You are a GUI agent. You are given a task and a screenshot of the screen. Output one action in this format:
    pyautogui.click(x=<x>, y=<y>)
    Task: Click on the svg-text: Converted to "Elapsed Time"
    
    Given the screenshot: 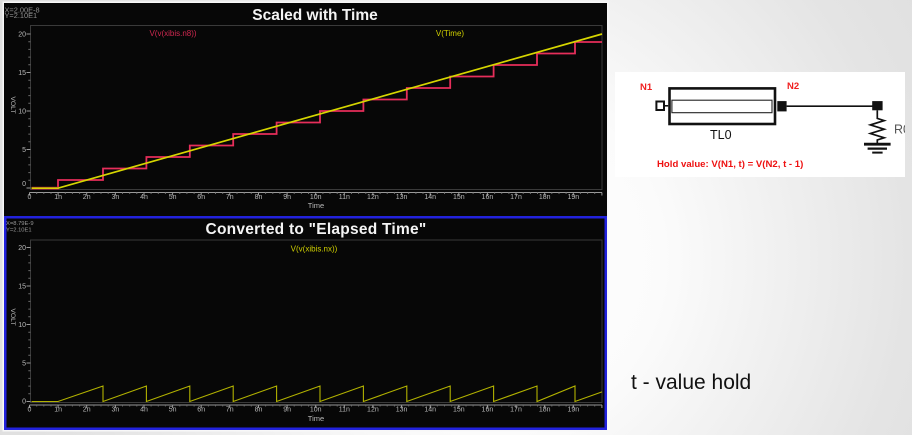 What is the action you would take?
    pyautogui.click(x=316, y=229)
    